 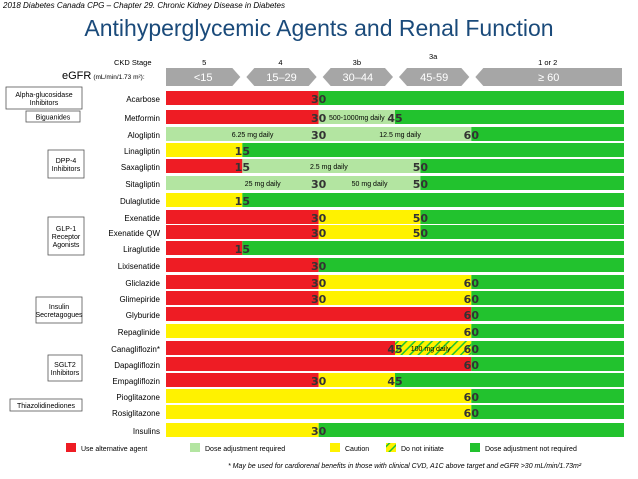 What do you see at coordinates (142, 118) in the screenshot?
I see `drug-name: Metformin` at bounding box center [142, 118].